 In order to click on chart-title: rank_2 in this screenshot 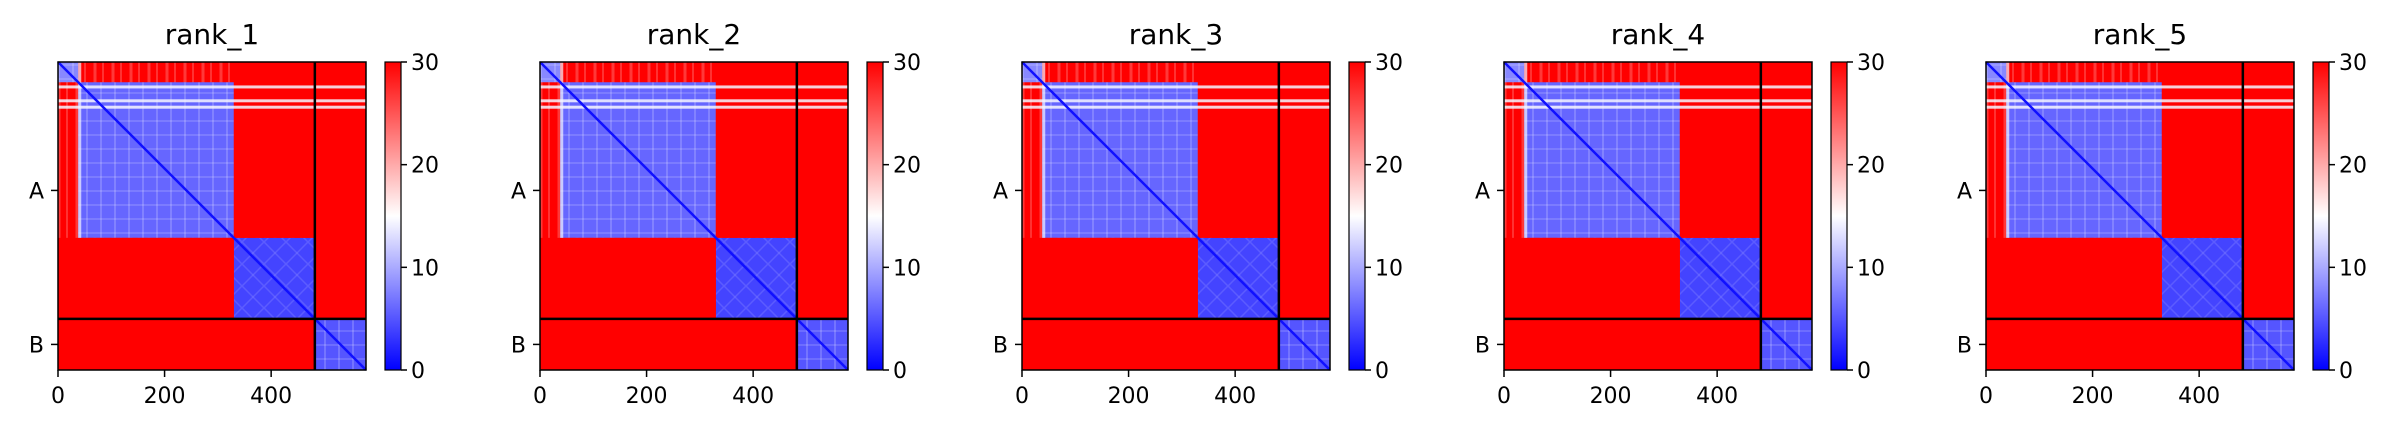, I will do `click(694, 34)`.